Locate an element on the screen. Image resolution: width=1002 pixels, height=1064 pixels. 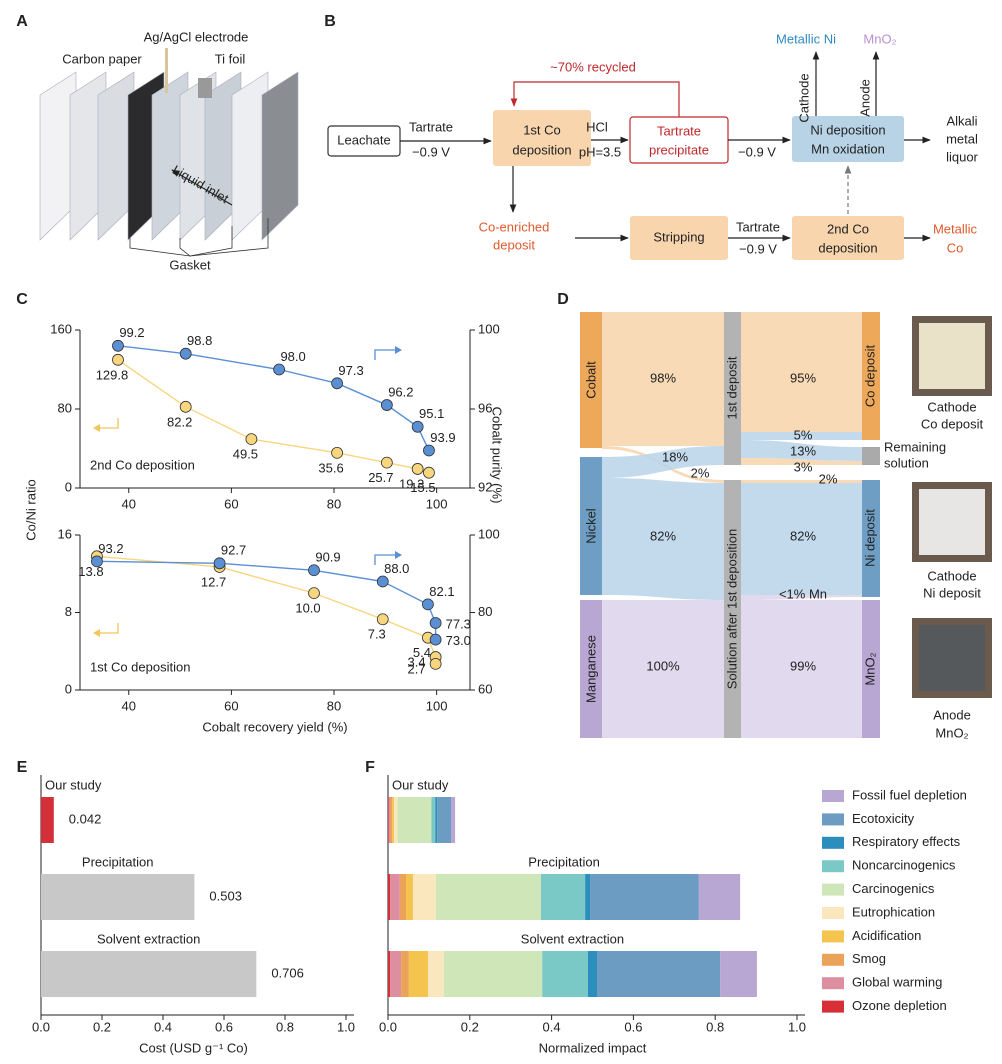
data-label: 25.7 is located at coordinates (380, 477).